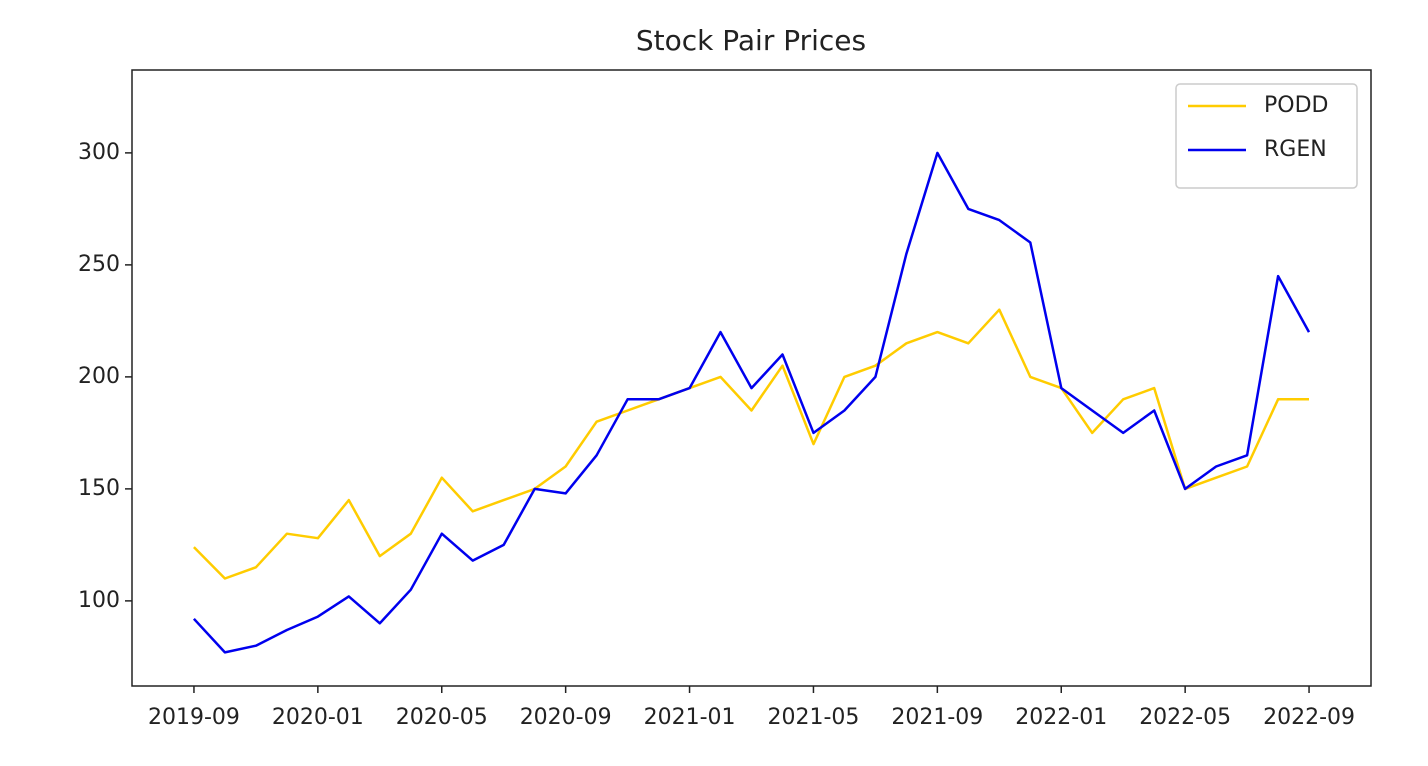 The height and width of the screenshot is (766, 1428). Describe the element at coordinates (99, 152) in the screenshot. I see `y-tick-label: 300` at that location.